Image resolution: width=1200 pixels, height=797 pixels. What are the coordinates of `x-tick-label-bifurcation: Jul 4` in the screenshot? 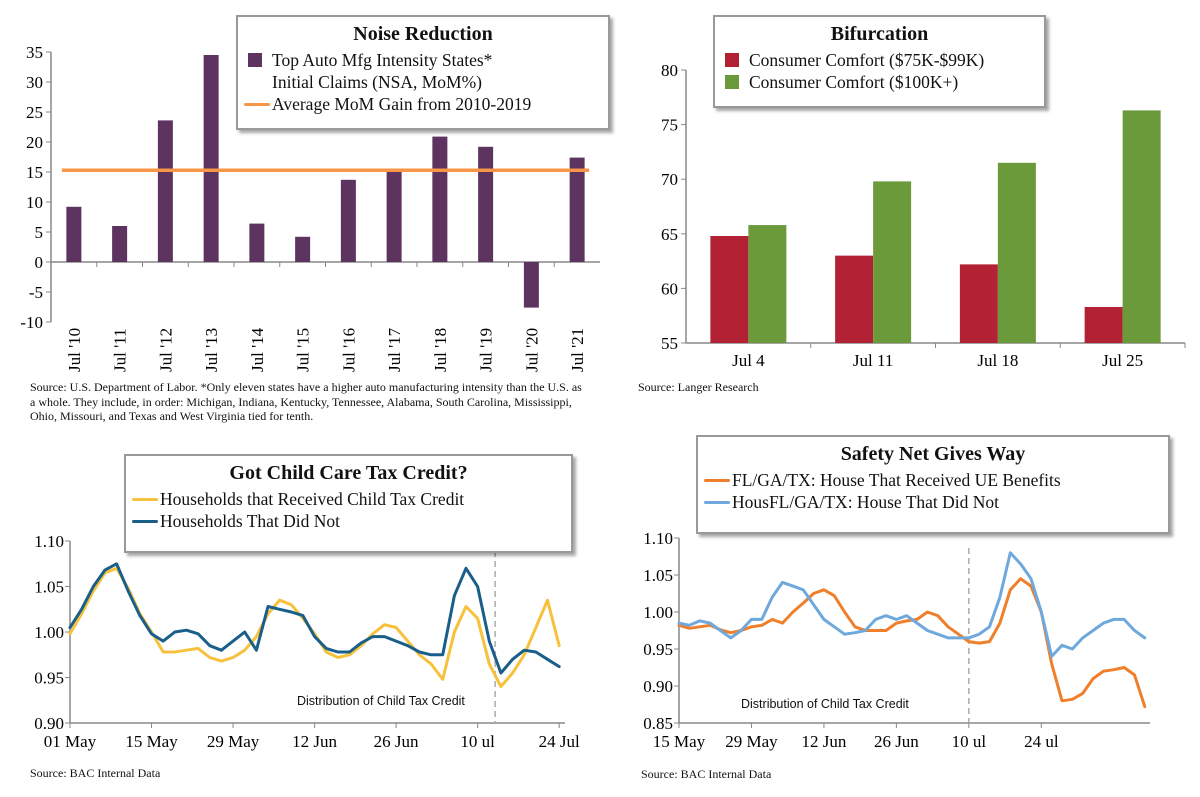 It's located at (748, 360).